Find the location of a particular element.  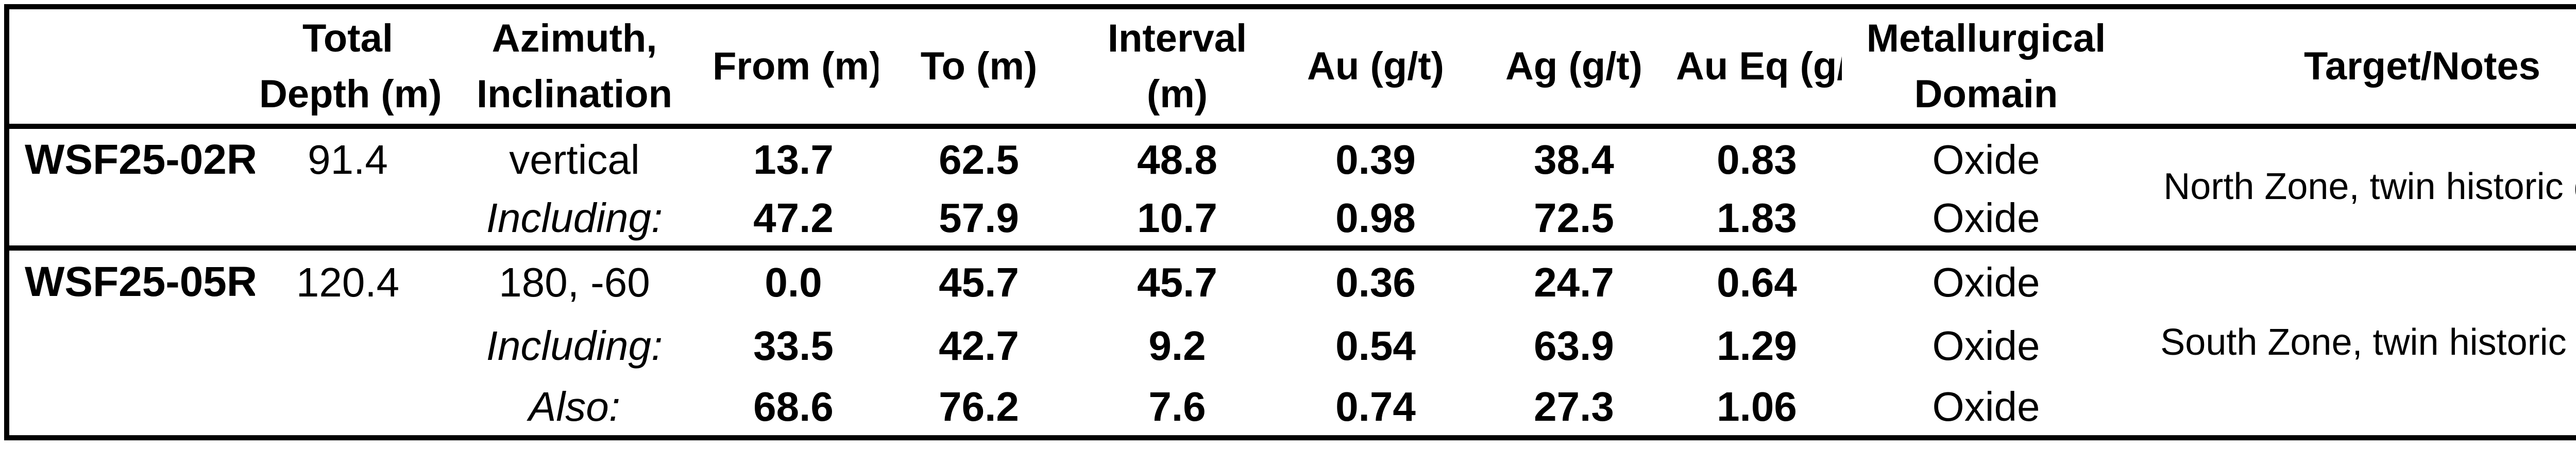

from-cell: 33.5 is located at coordinates (793, 346).